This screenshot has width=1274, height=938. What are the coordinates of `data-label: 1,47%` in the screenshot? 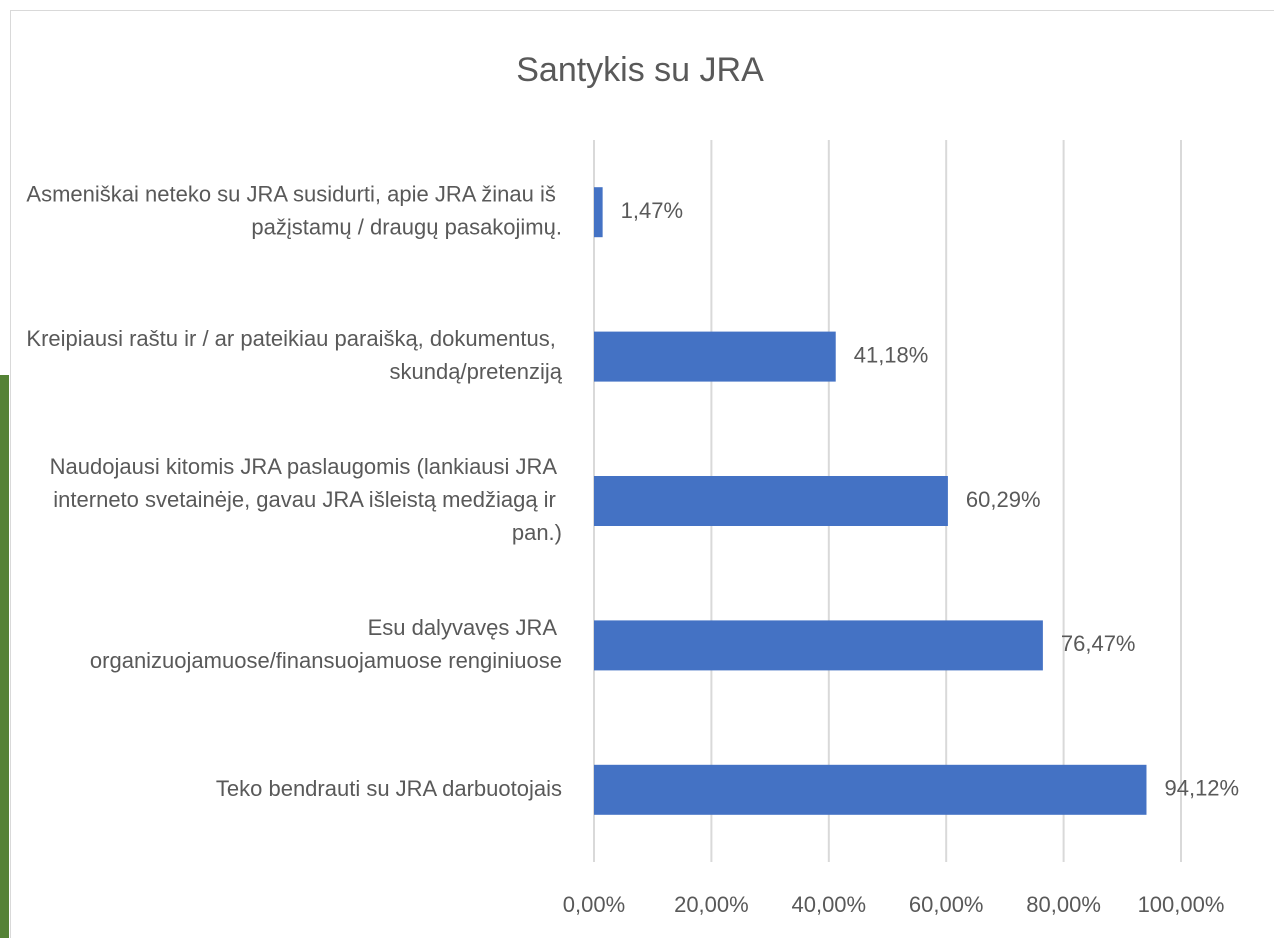 It's located at (652, 210).